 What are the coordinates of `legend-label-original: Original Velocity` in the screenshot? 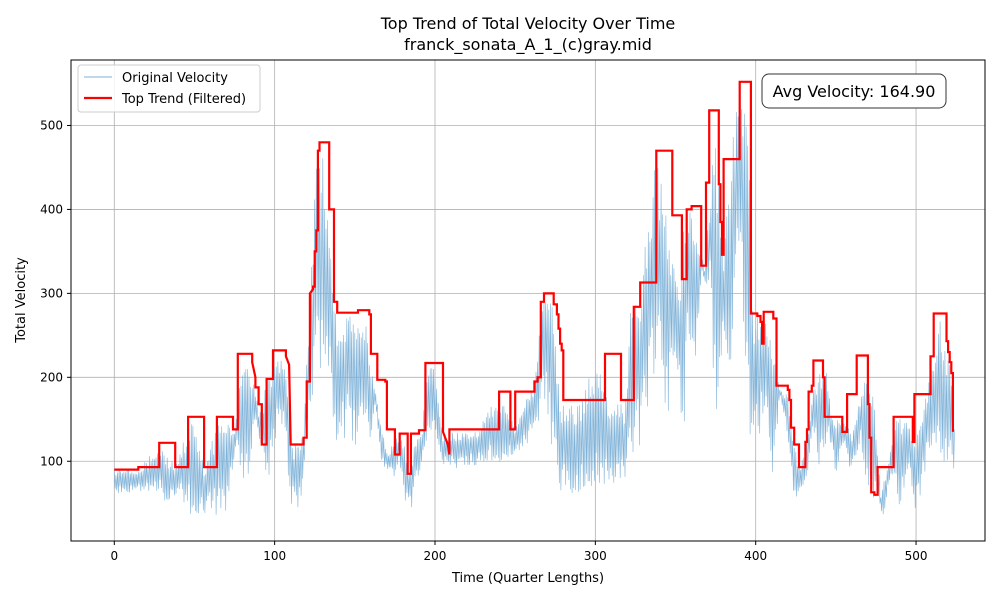 It's located at (175, 78).